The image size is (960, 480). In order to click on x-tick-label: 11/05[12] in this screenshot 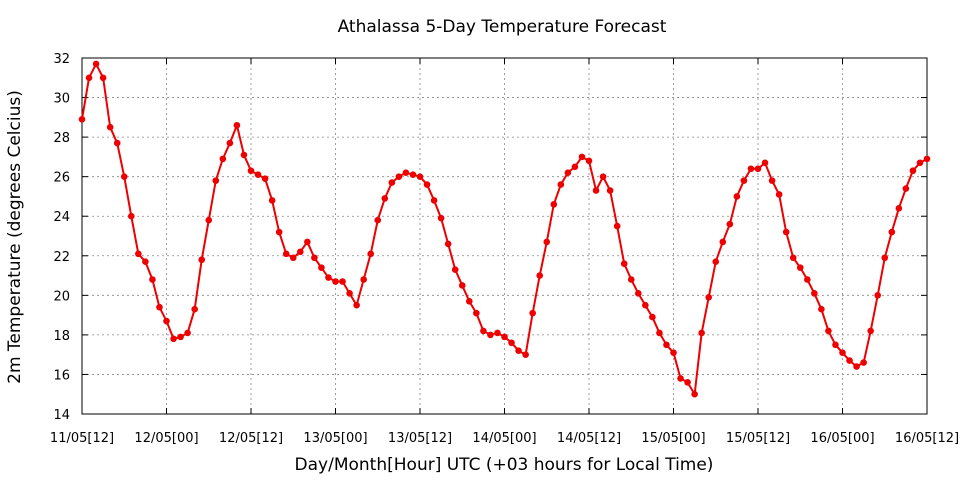, I will do `click(82, 438)`.